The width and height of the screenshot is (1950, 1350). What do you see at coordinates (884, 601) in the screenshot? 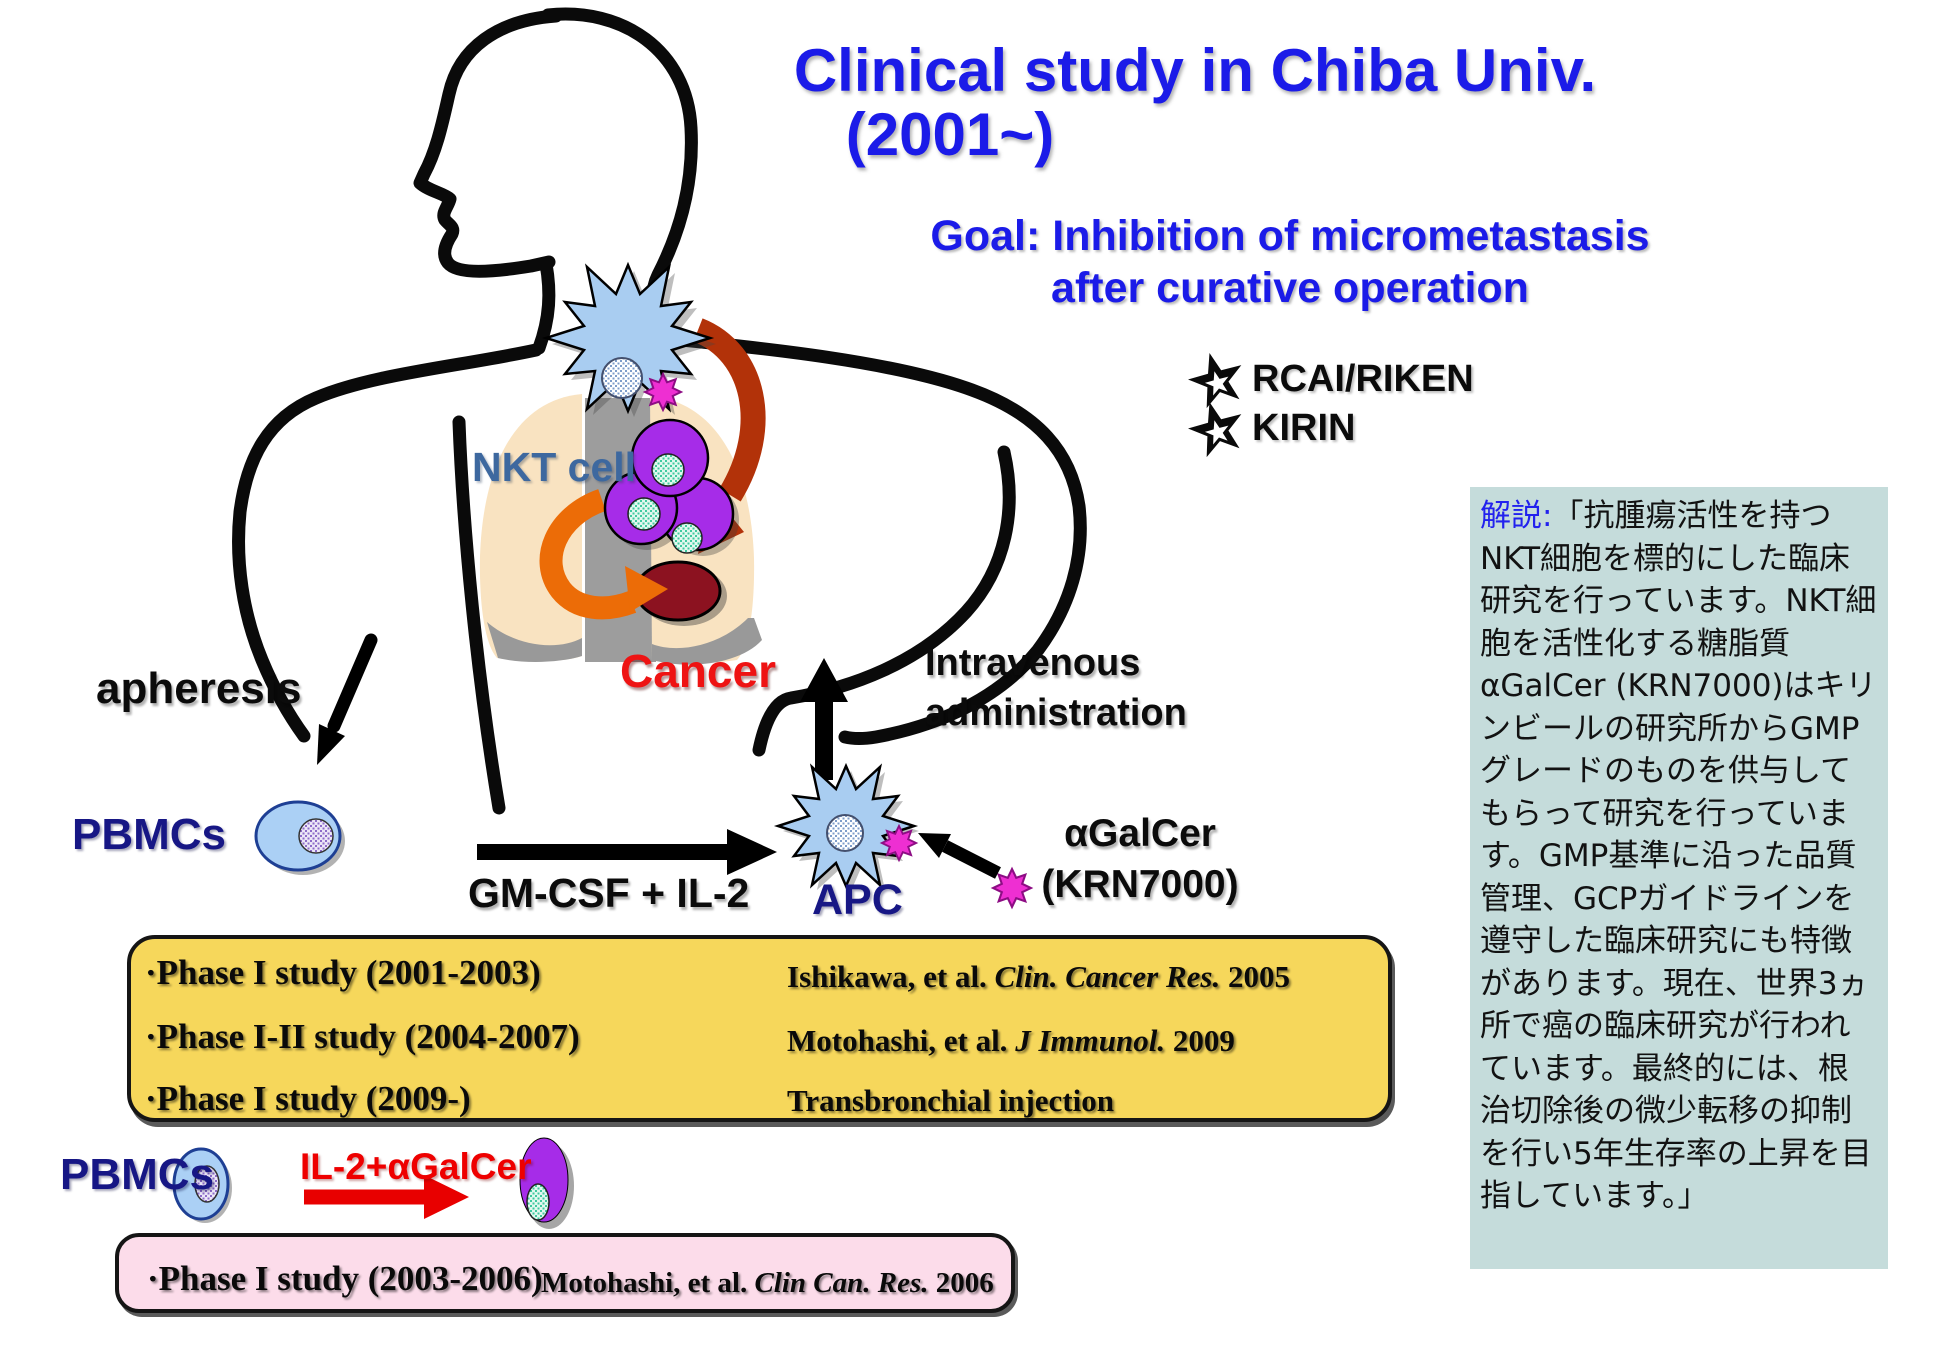
I see `right-forearm-inner` at bounding box center [884, 601].